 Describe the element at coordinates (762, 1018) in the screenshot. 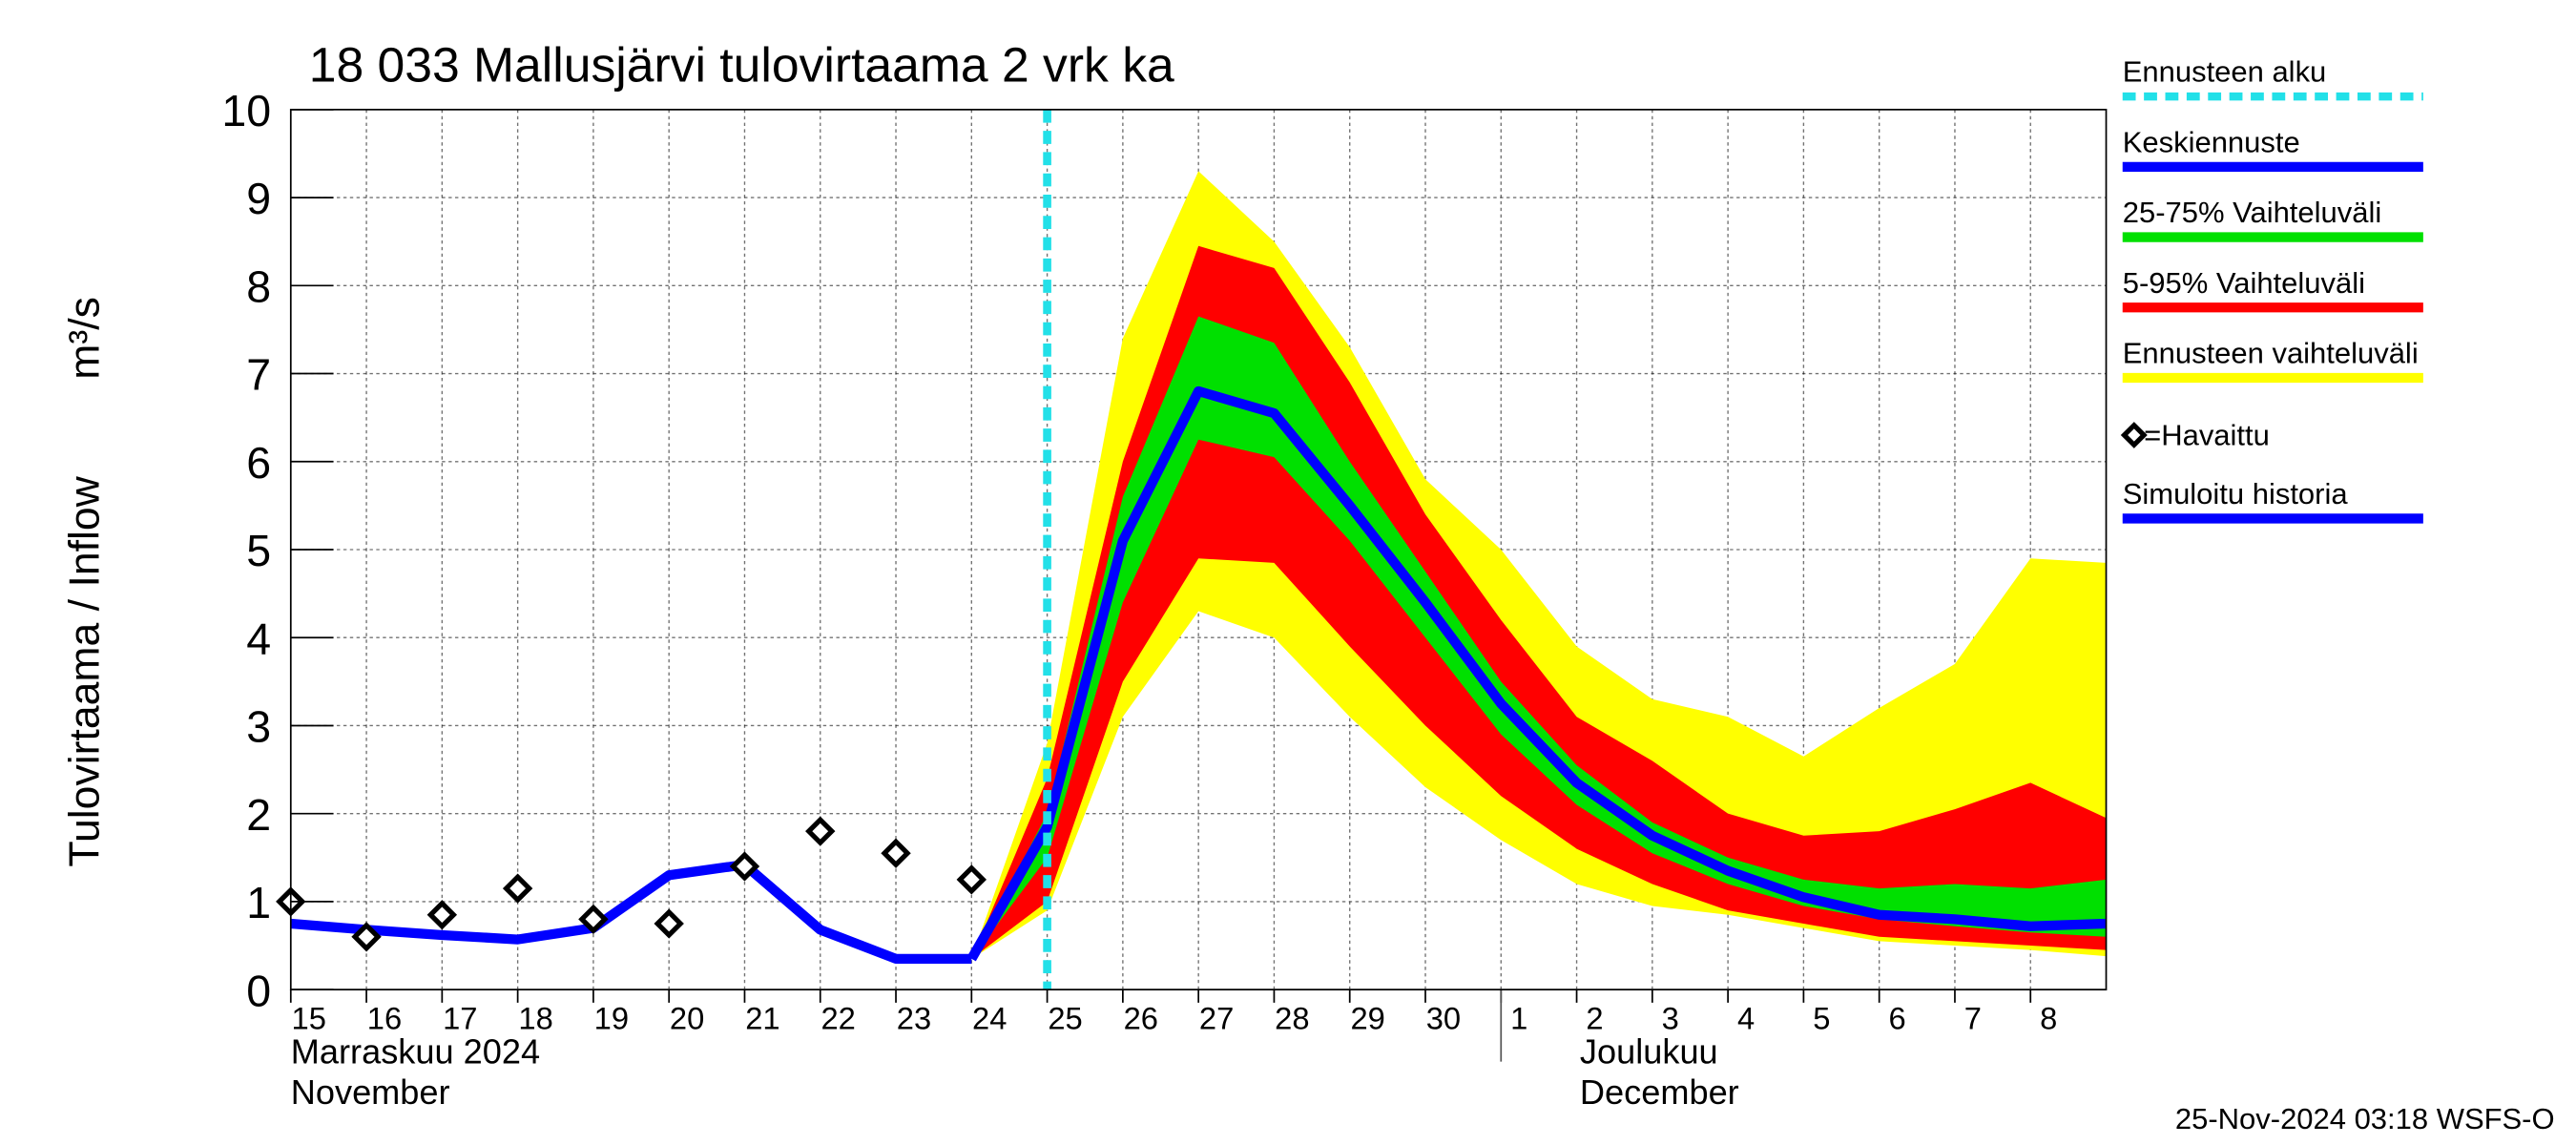

I see `x-tick-label: 21` at that location.